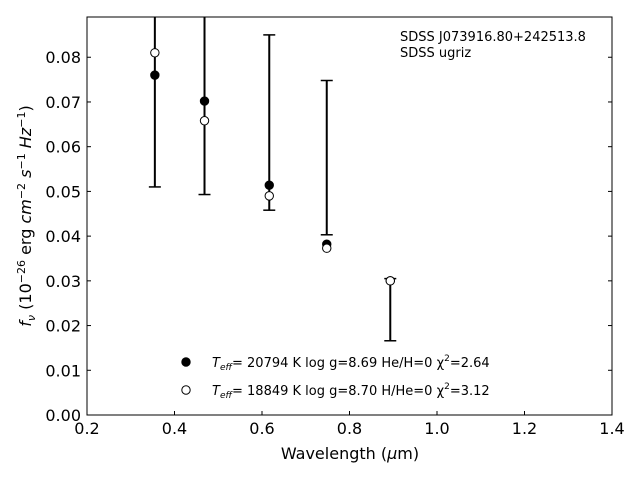  What do you see at coordinates (174, 428) in the screenshot?
I see `x-tick-label: 0.4` at bounding box center [174, 428].